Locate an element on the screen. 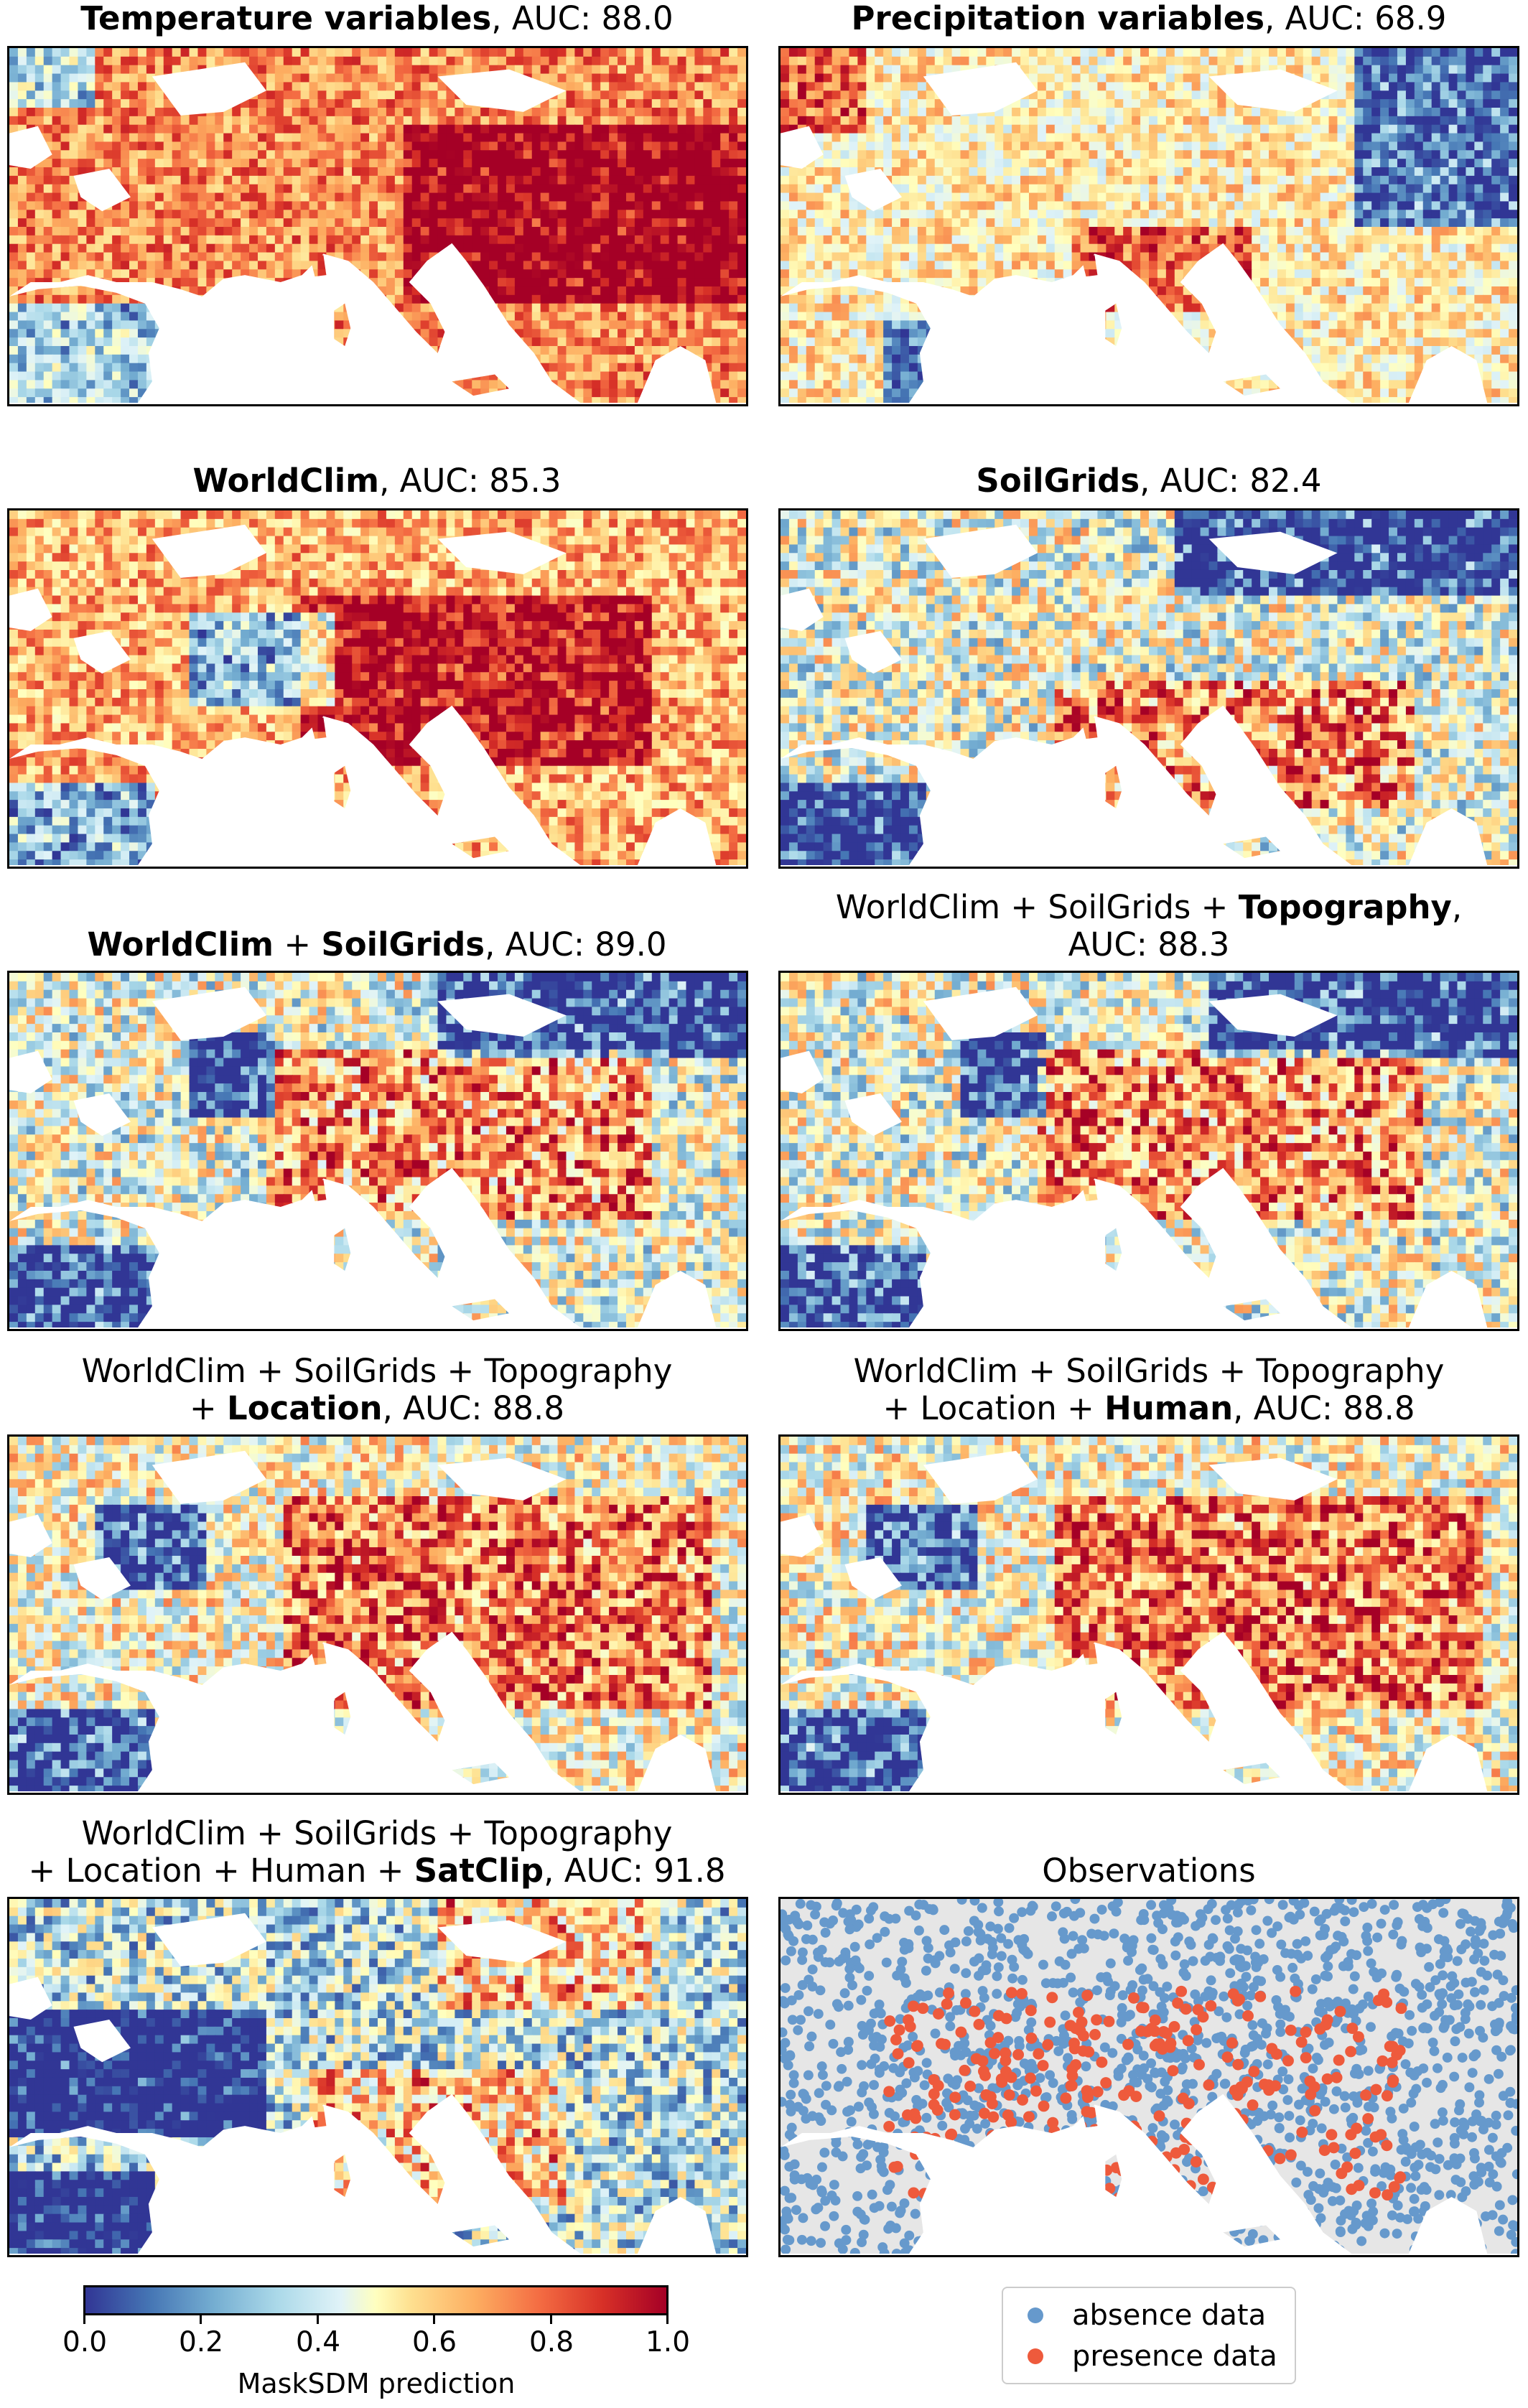 The height and width of the screenshot is (2408, 1528). prediction-raster is located at coordinates (1149, 688).